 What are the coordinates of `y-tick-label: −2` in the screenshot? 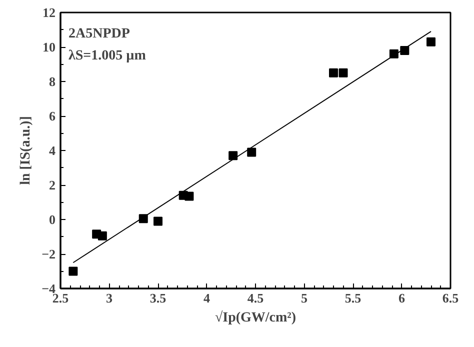 It's located at (49, 254).